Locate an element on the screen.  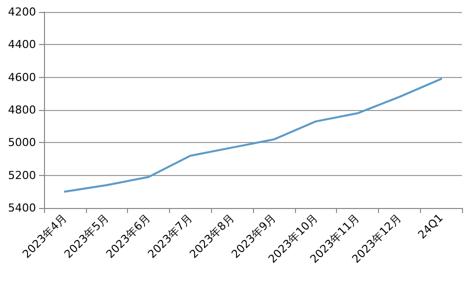
y-tick-label: 5200 is located at coordinates (22, 175).